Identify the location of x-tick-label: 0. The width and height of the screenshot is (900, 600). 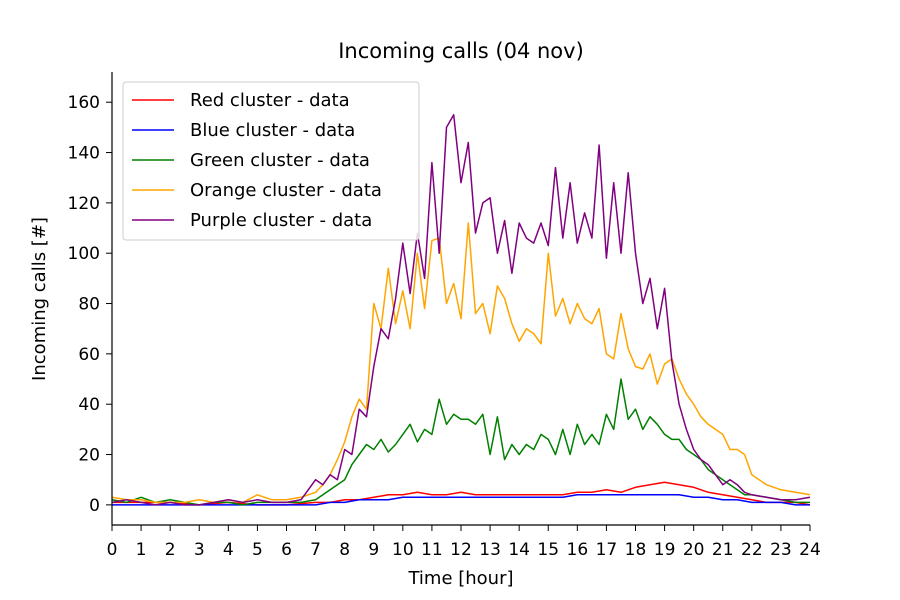
(112, 550).